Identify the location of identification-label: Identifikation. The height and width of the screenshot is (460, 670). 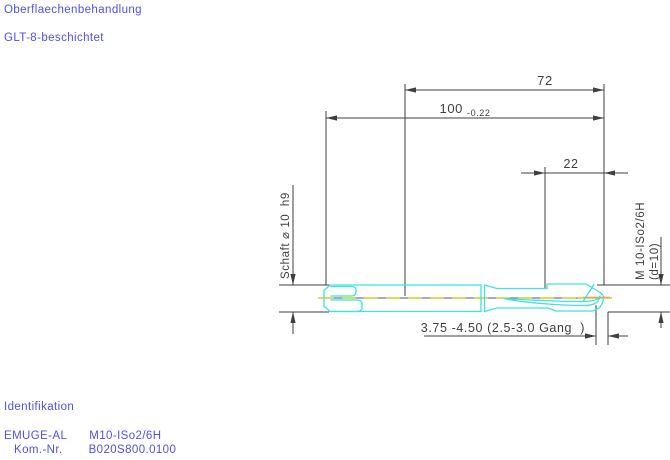
(39, 407).